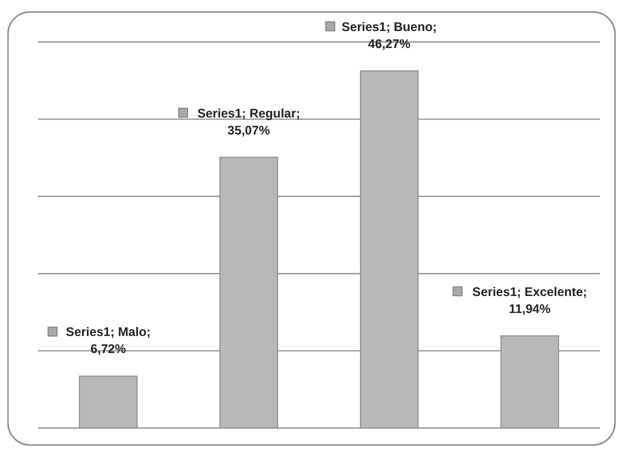  What do you see at coordinates (248, 122) in the screenshot?
I see `data-label: Series1; Regular; 35,07%` at bounding box center [248, 122].